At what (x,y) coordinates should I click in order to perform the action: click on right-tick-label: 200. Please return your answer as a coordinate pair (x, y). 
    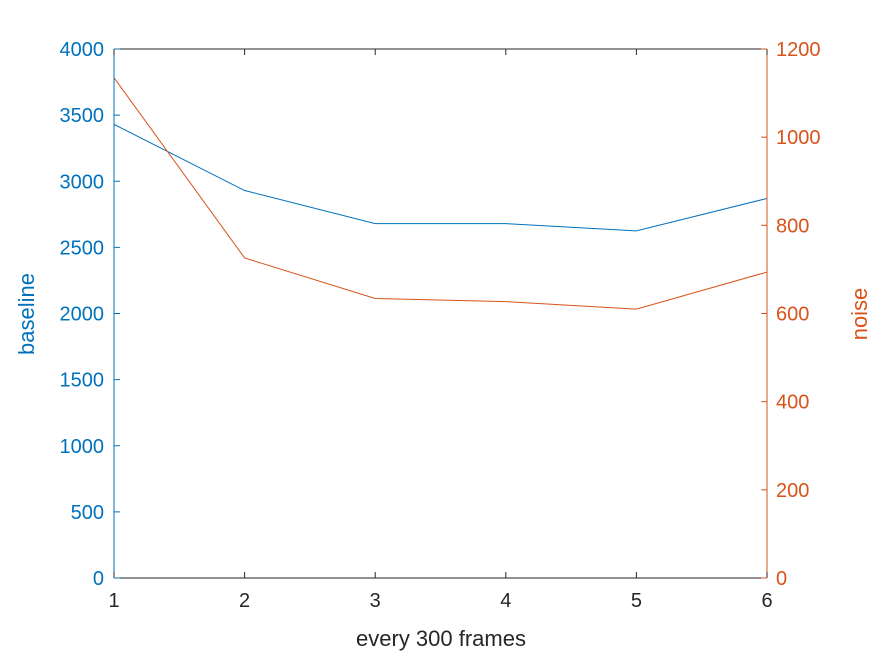
    Looking at the image, I should click on (792, 491).